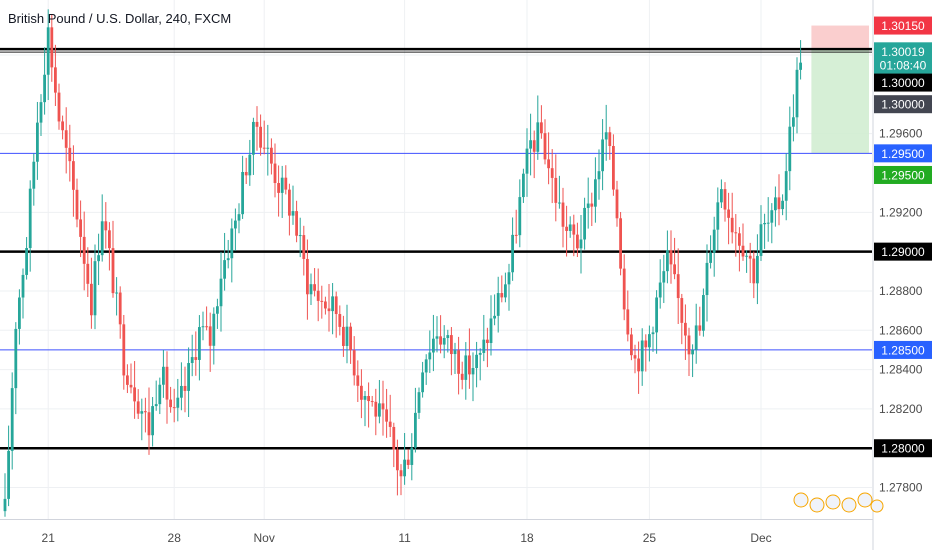 This screenshot has height=555, width=932. Describe the element at coordinates (527, 538) in the screenshot. I see `x-tick-label: 18` at that location.